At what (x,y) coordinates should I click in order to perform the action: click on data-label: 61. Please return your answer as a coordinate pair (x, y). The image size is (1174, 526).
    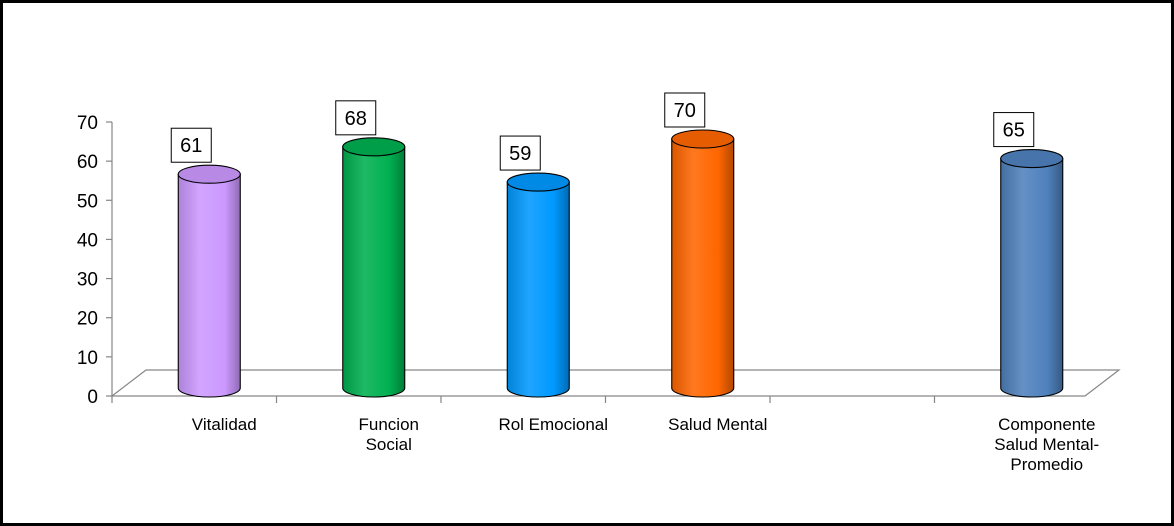
    Looking at the image, I should click on (191, 146).